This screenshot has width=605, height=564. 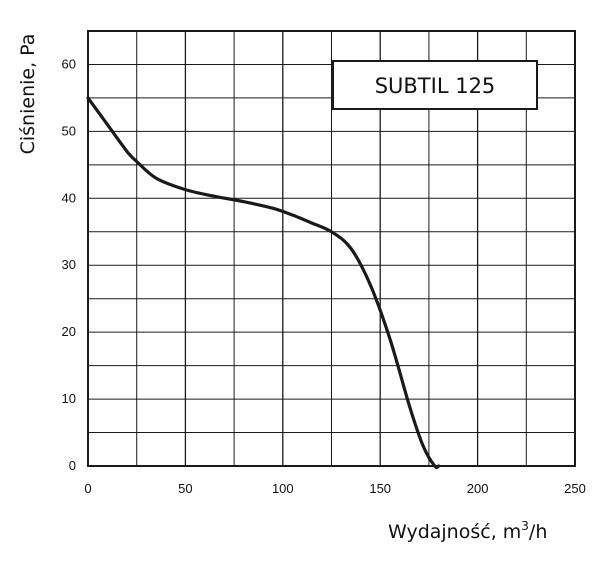 I want to click on y-axis-title: Ciśnienie, Pa, so click(x=28, y=94).